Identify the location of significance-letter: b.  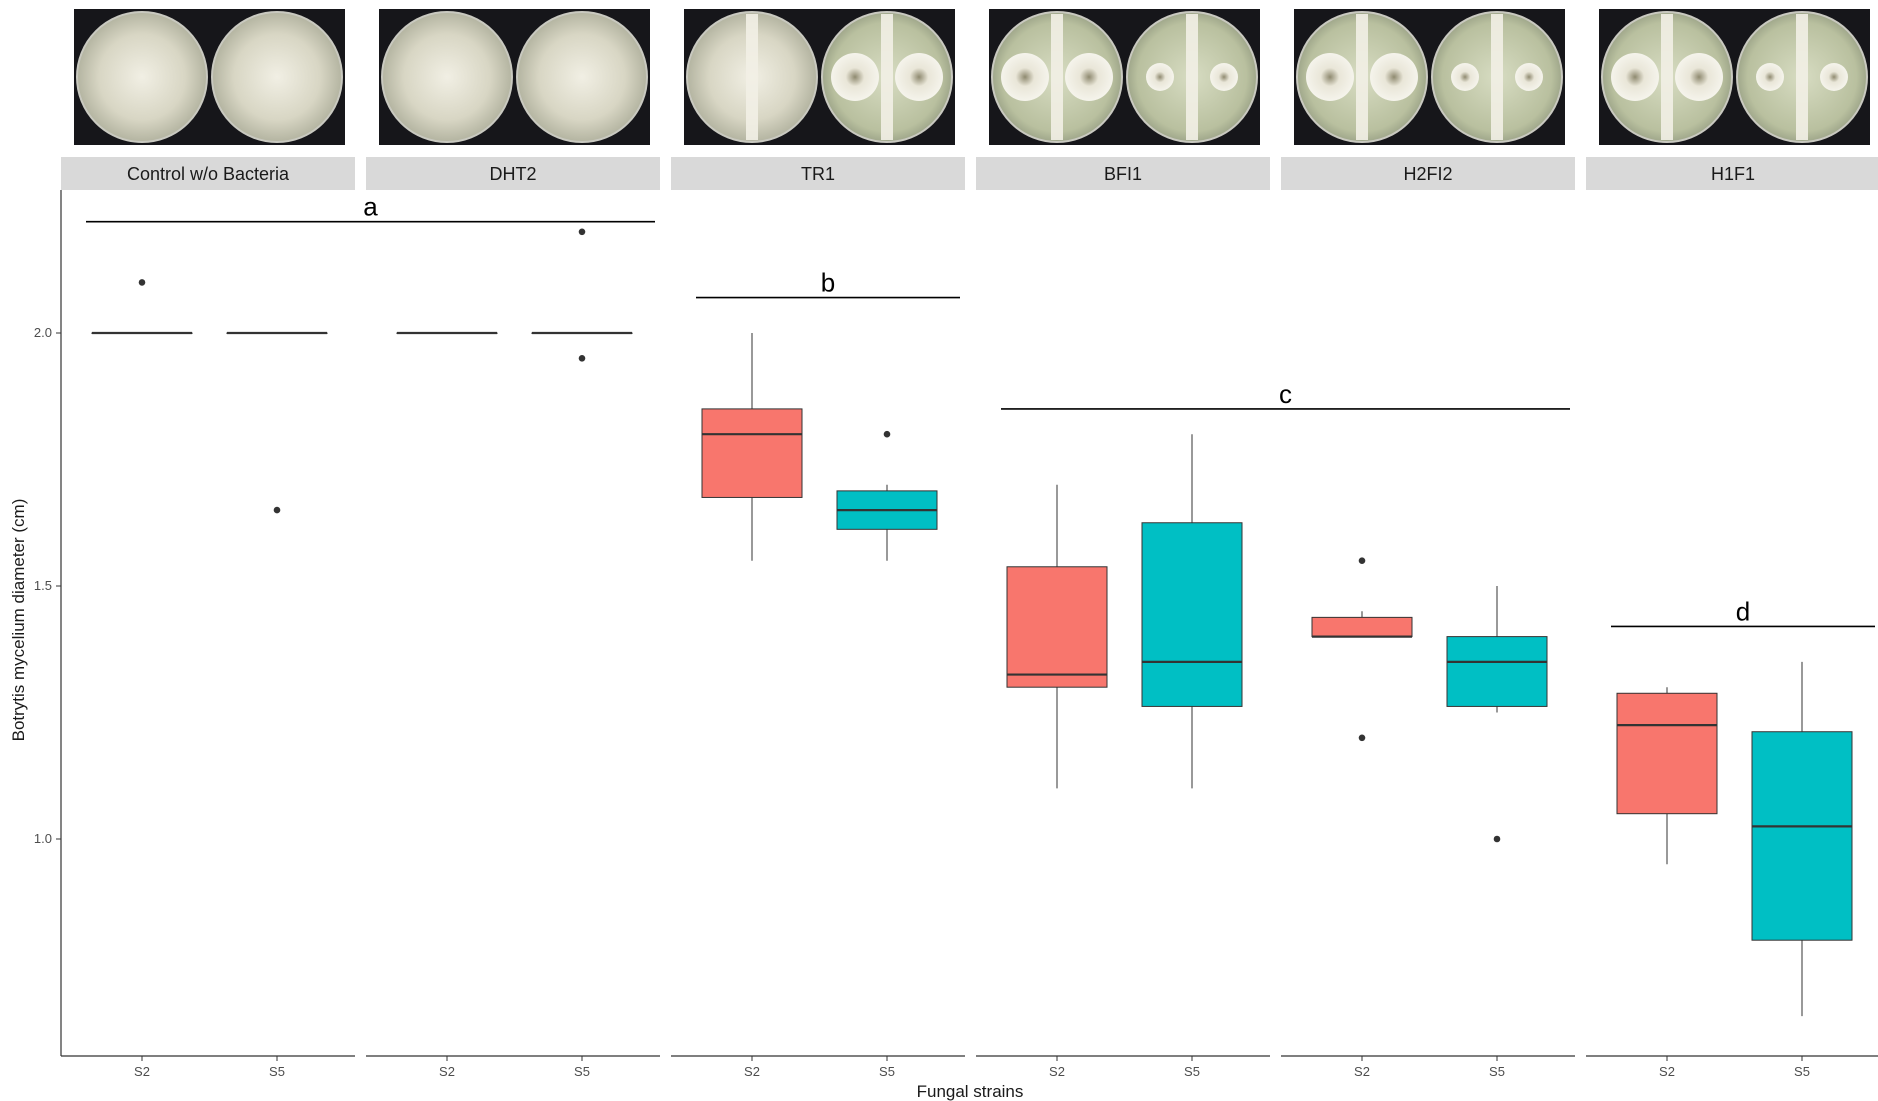
(828, 283).